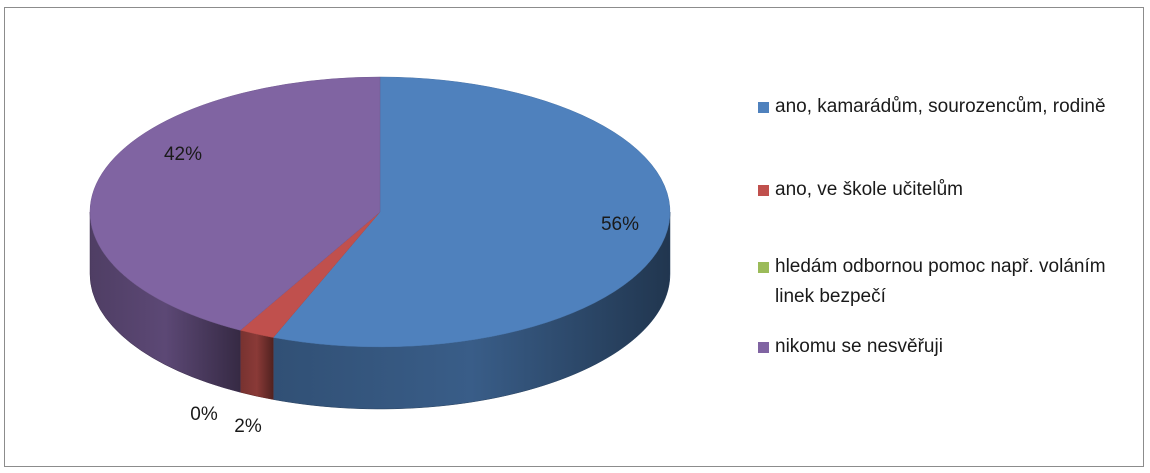 The width and height of the screenshot is (1150, 473). What do you see at coordinates (951, 347) in the screenshot?
I see `legend-item: nikomu se nesvěřuji` at bounding box center [951, 347].